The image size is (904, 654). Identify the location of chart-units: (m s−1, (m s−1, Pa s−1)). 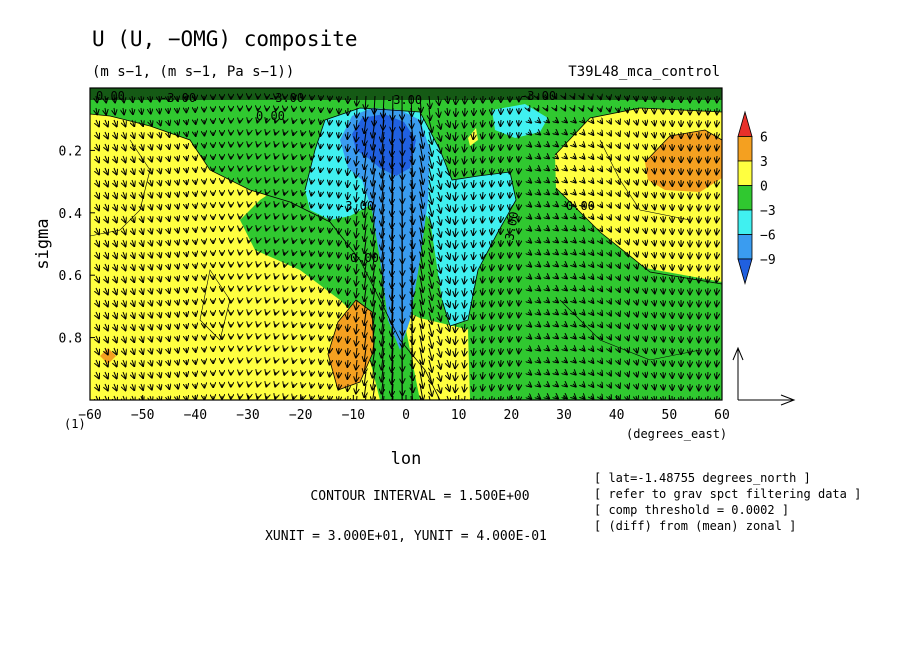
(193, 72).